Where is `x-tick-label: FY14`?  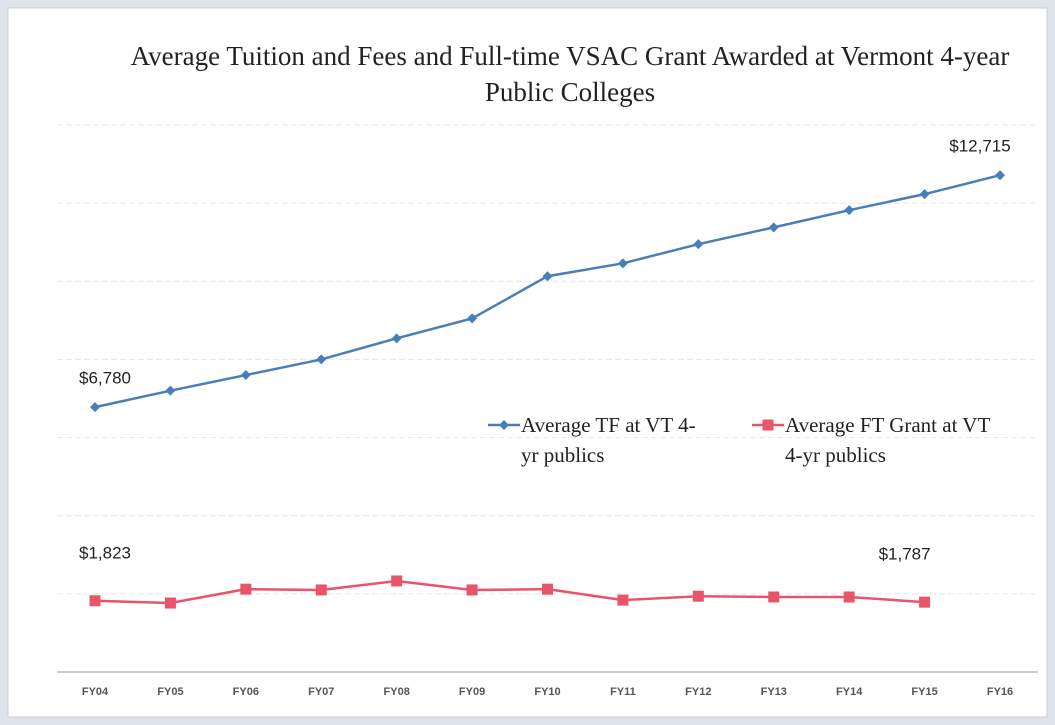 x-tick-label: FY14 is located at coordinates (849, 692).